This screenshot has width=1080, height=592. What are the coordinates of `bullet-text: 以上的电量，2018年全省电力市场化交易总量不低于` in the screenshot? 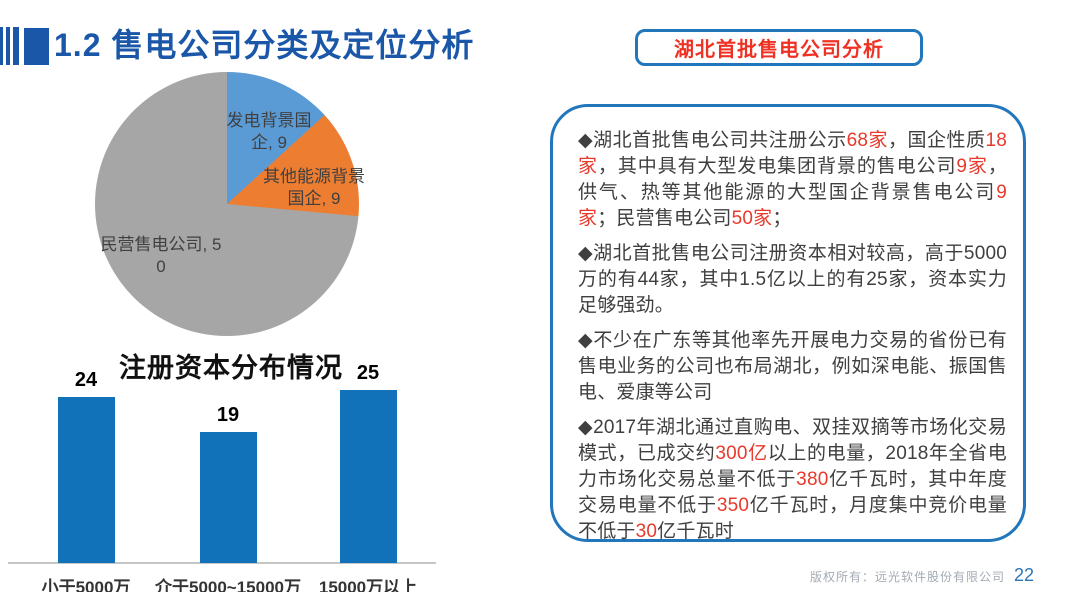 It's located at (792, 466).